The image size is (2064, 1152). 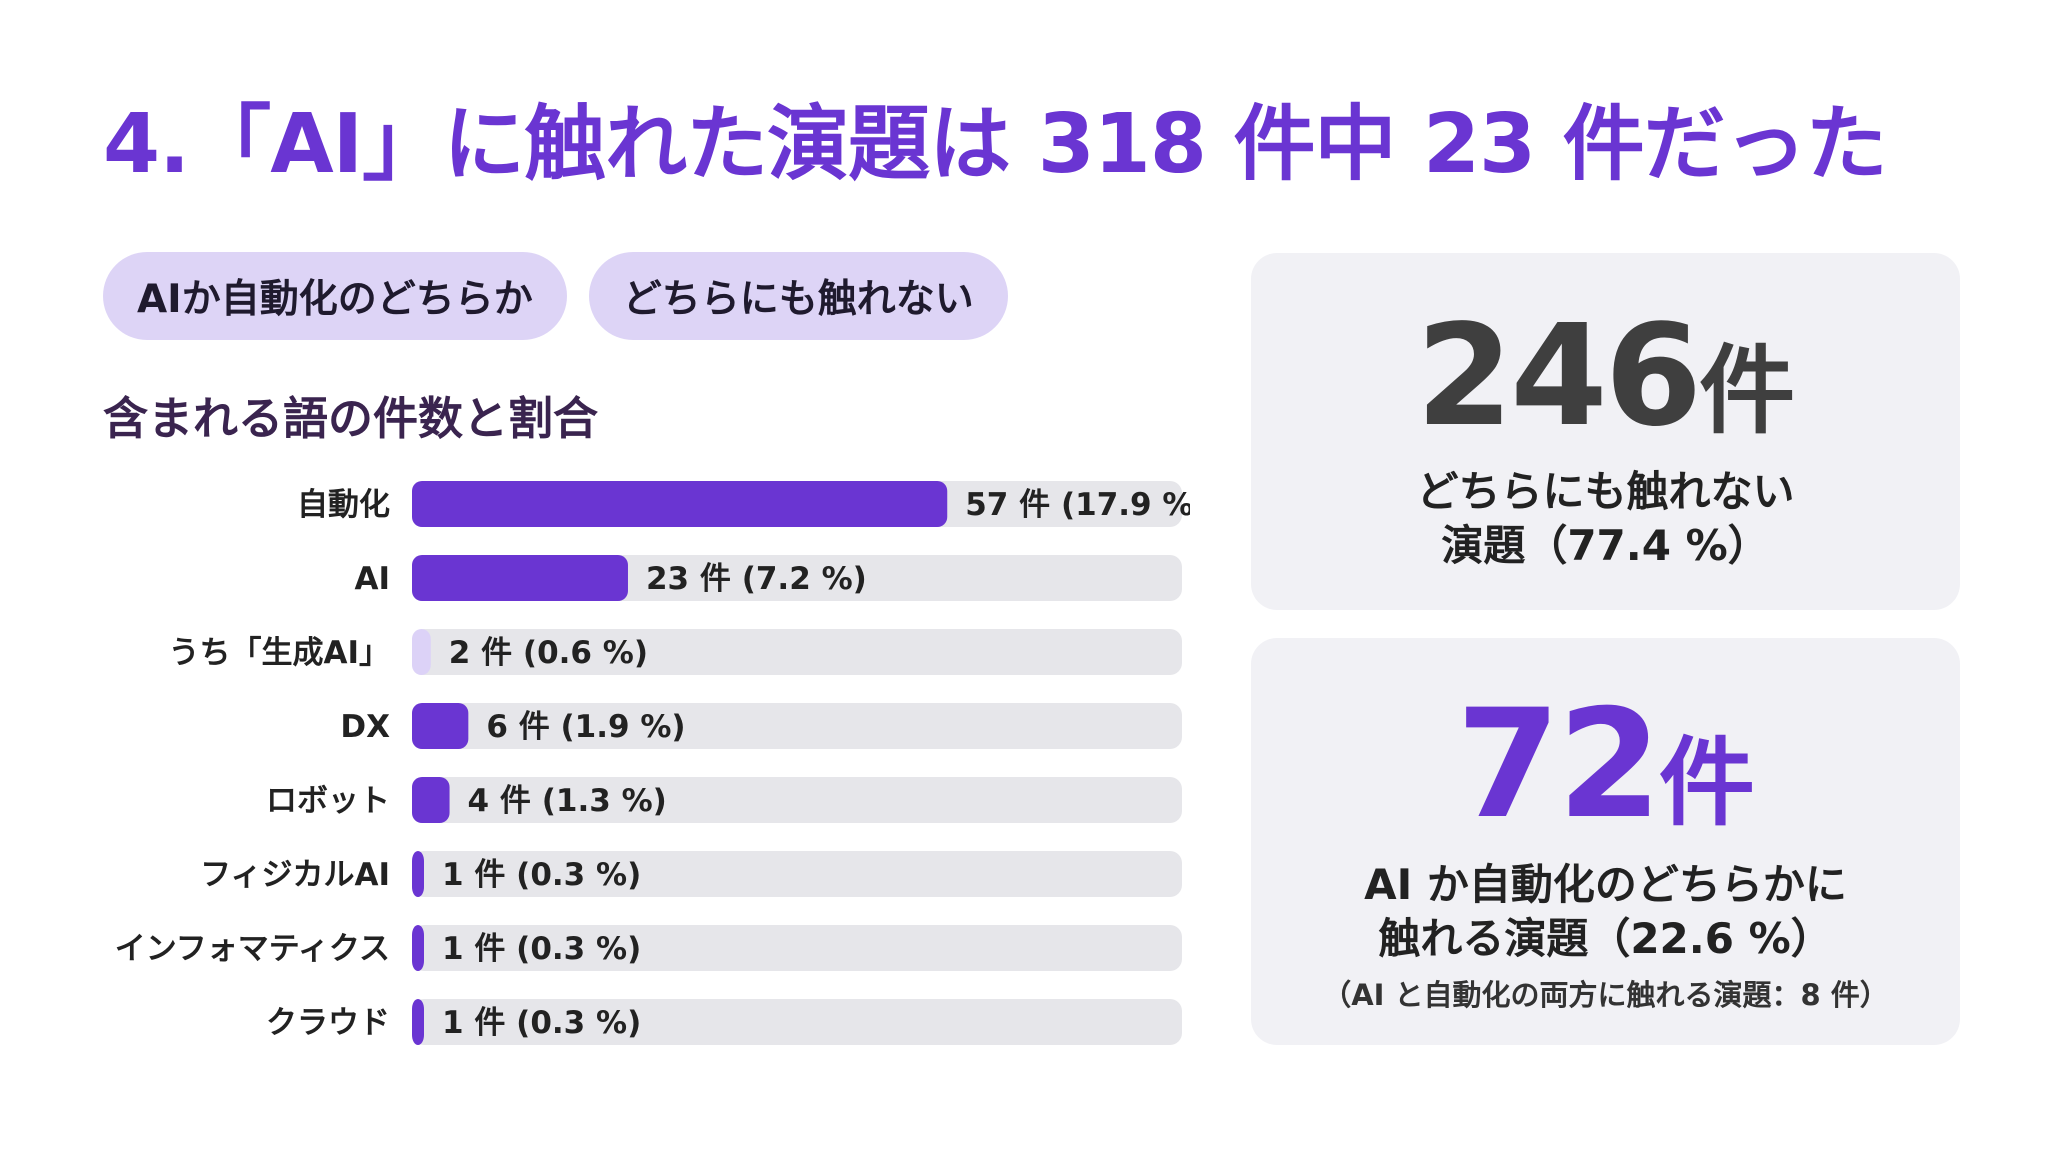 What do you see at coordinates (1605, 545) in the screenshot?
I see `card-neither-caption-line2: 演題（77.4 %）` at bounding box center [1605, 545].